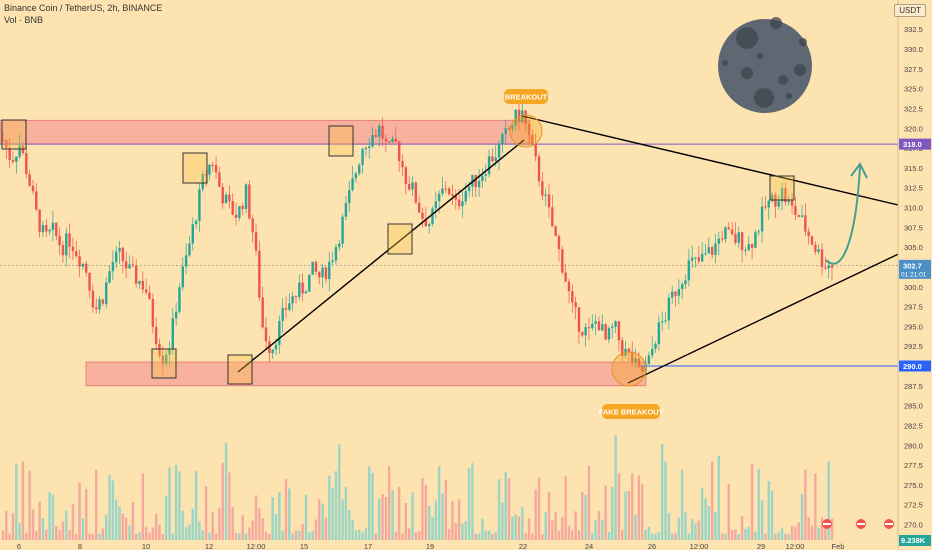 This screenshot has height=550, width=932. I want to click on y-tick-label: 272.5, so click(913, 505).